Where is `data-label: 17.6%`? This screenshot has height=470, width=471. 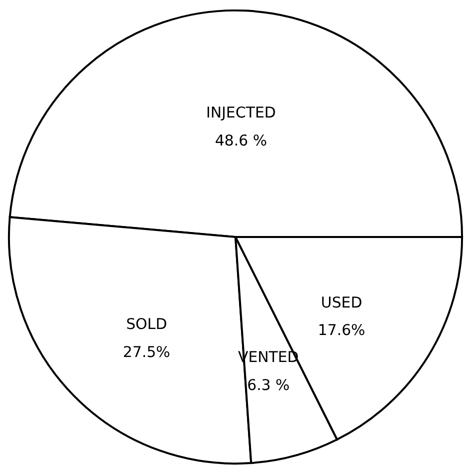 data-label: 17.6% is located at coordinates (342, 330).